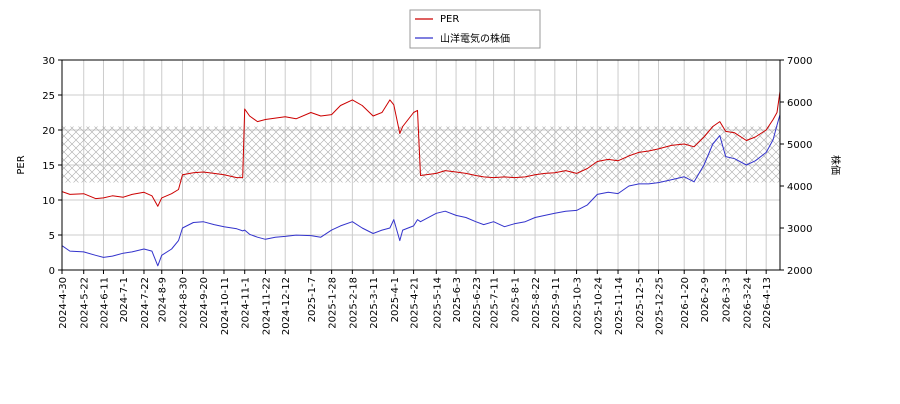 The height and width of the screenshot is (404, 900). I want to click on x-tick-label: 2024-11-22, so click(266, 306).